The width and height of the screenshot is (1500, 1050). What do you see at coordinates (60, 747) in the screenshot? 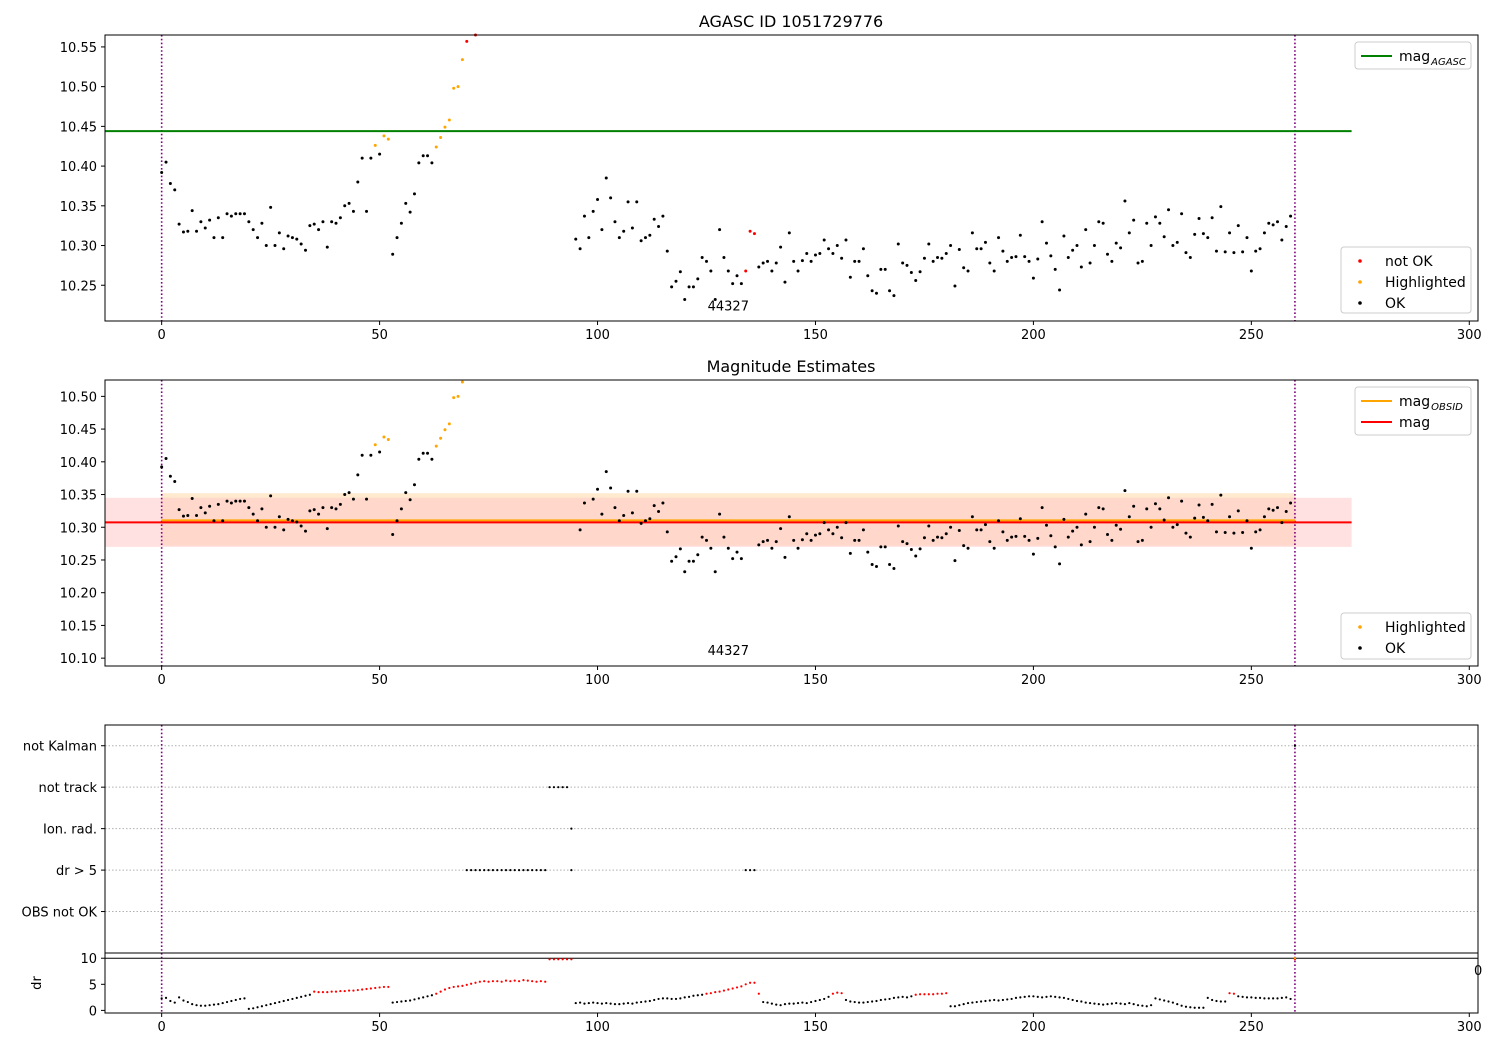
I see `y-tick-label: not Kalman` at bounding box center [60, 747].